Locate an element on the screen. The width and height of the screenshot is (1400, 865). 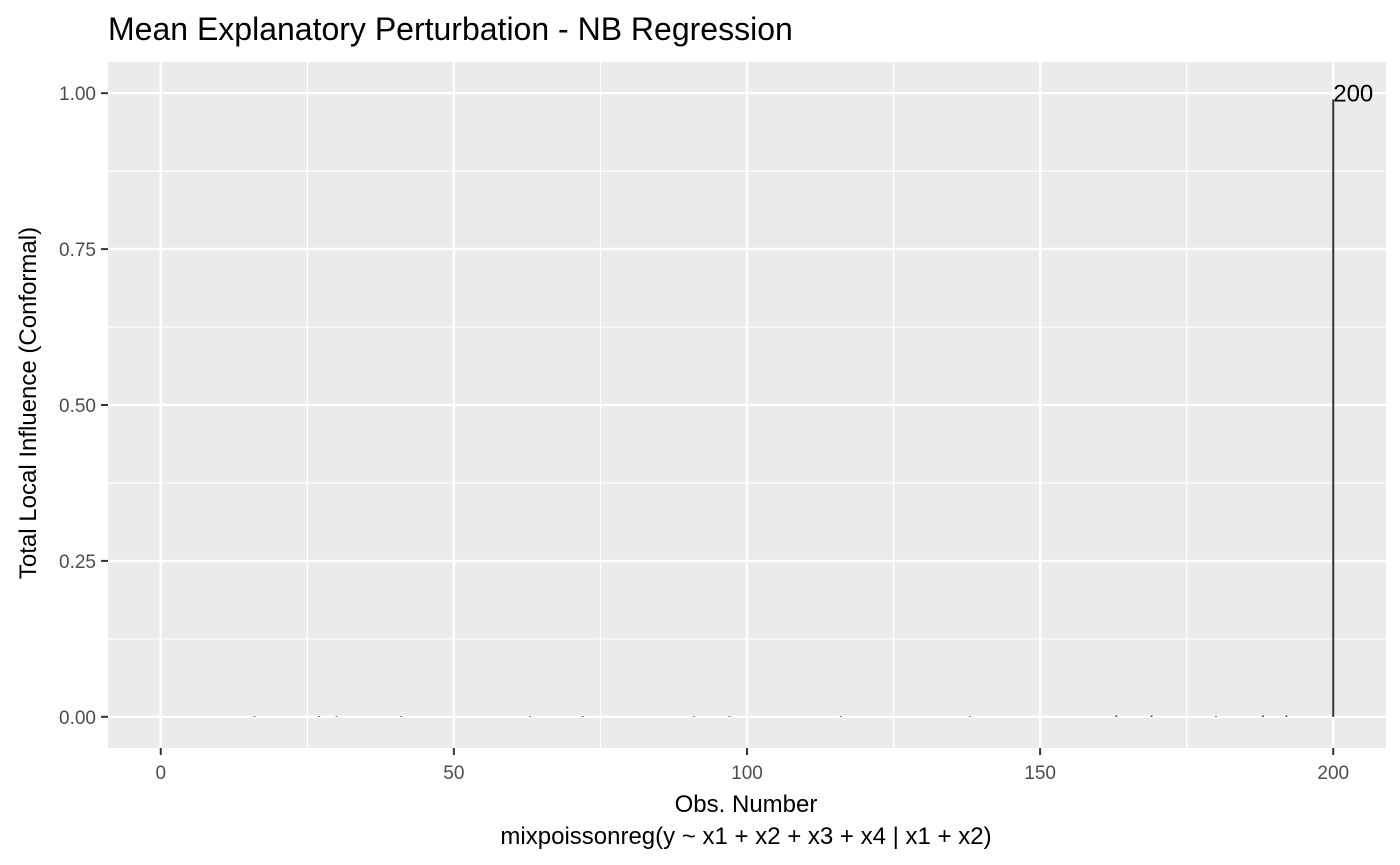
y-axis: 0.00 0.25 0.50 0.75 1.00 is located at coordinates (83, 406).